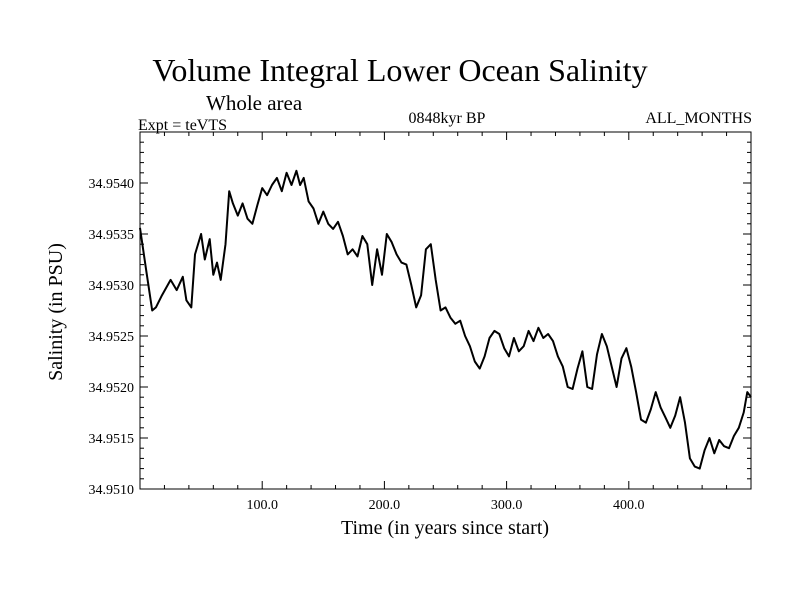  I want to click on y-tick-label: 34.9540, so click(112, 184).